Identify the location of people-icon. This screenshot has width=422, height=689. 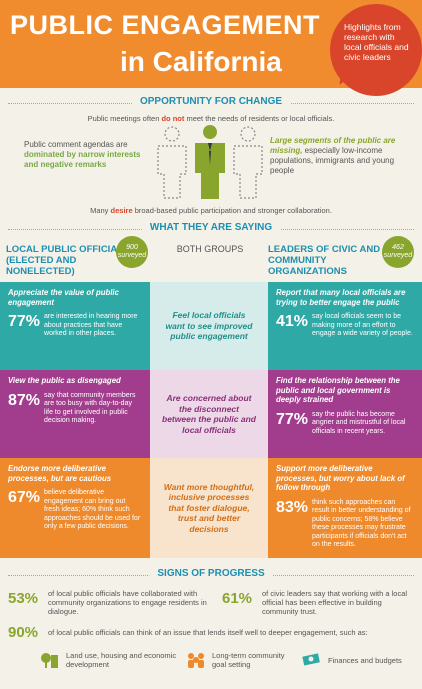
(210, 162).